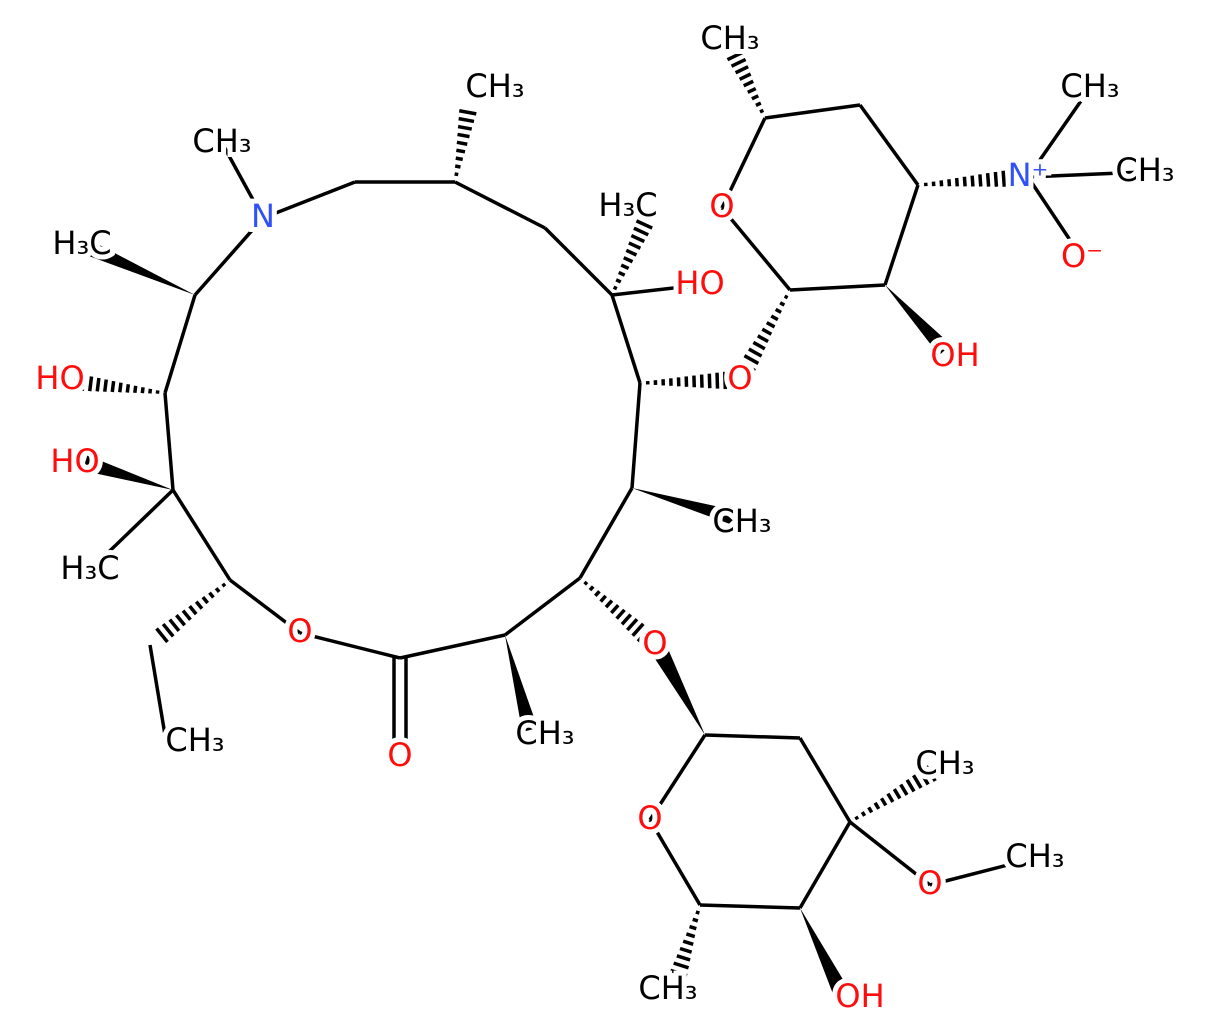 The image size is (1205, 1035). Describe the element at coordinates (1028, 175) in the screenshot. I see `atom-label: N⁺` at that location.